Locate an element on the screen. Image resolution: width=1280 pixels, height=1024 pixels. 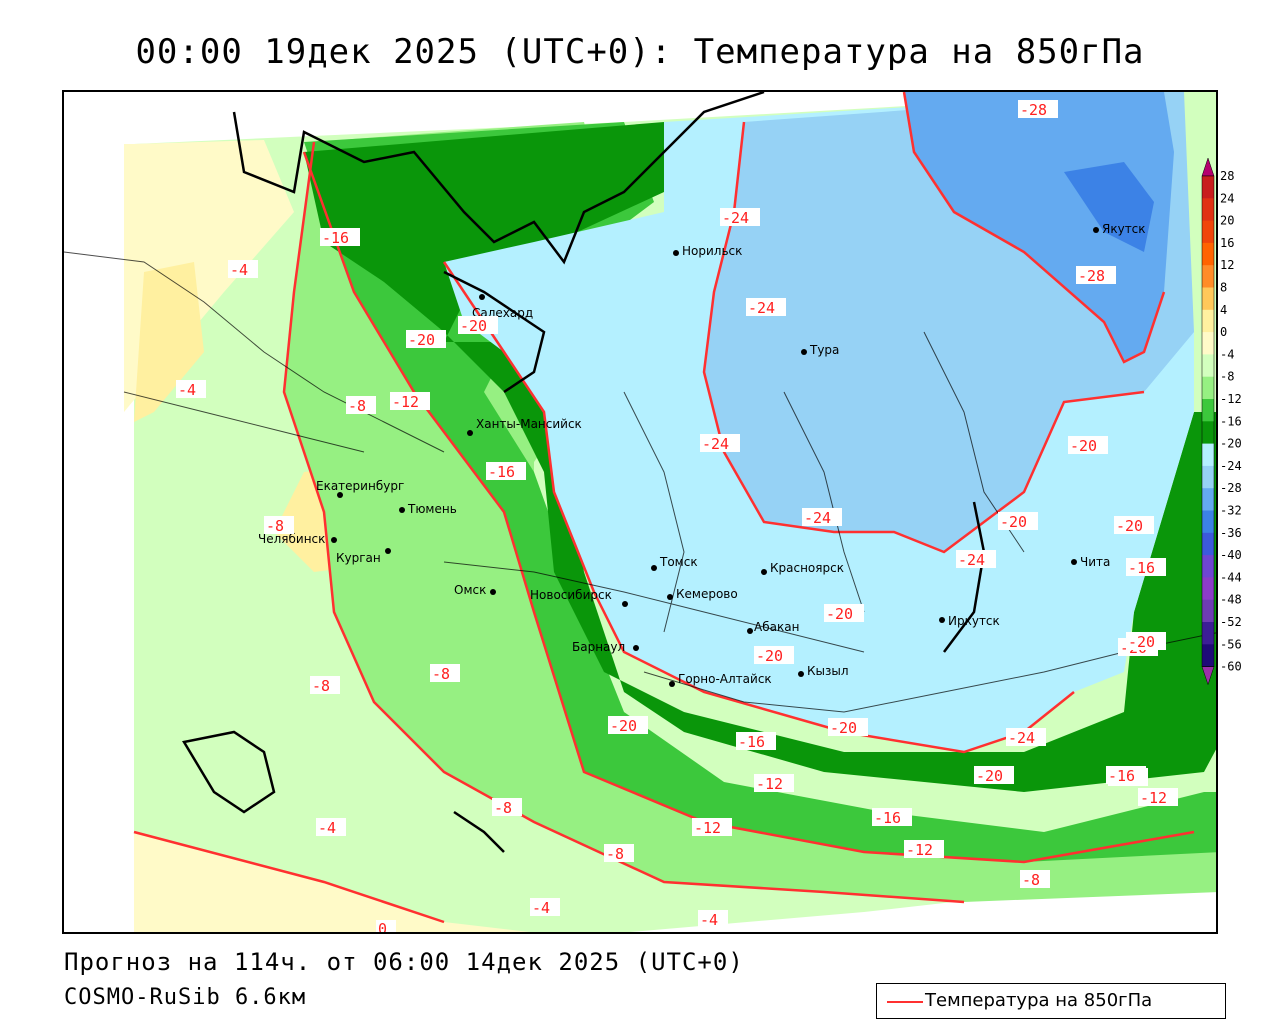
svg-text: Красноярск is located at coordinates (807, 568).